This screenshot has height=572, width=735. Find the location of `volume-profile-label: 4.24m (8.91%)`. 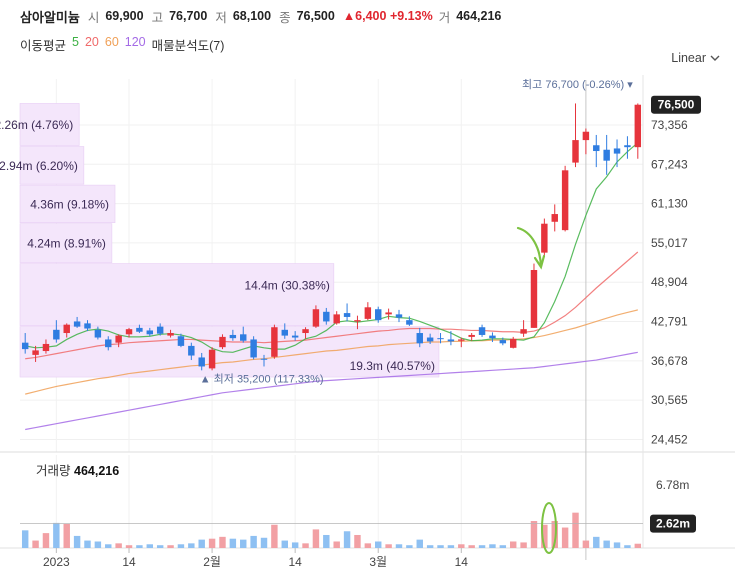

volume-profile-label: 4.24m (8.91%) is located at coordinates (66, 244).